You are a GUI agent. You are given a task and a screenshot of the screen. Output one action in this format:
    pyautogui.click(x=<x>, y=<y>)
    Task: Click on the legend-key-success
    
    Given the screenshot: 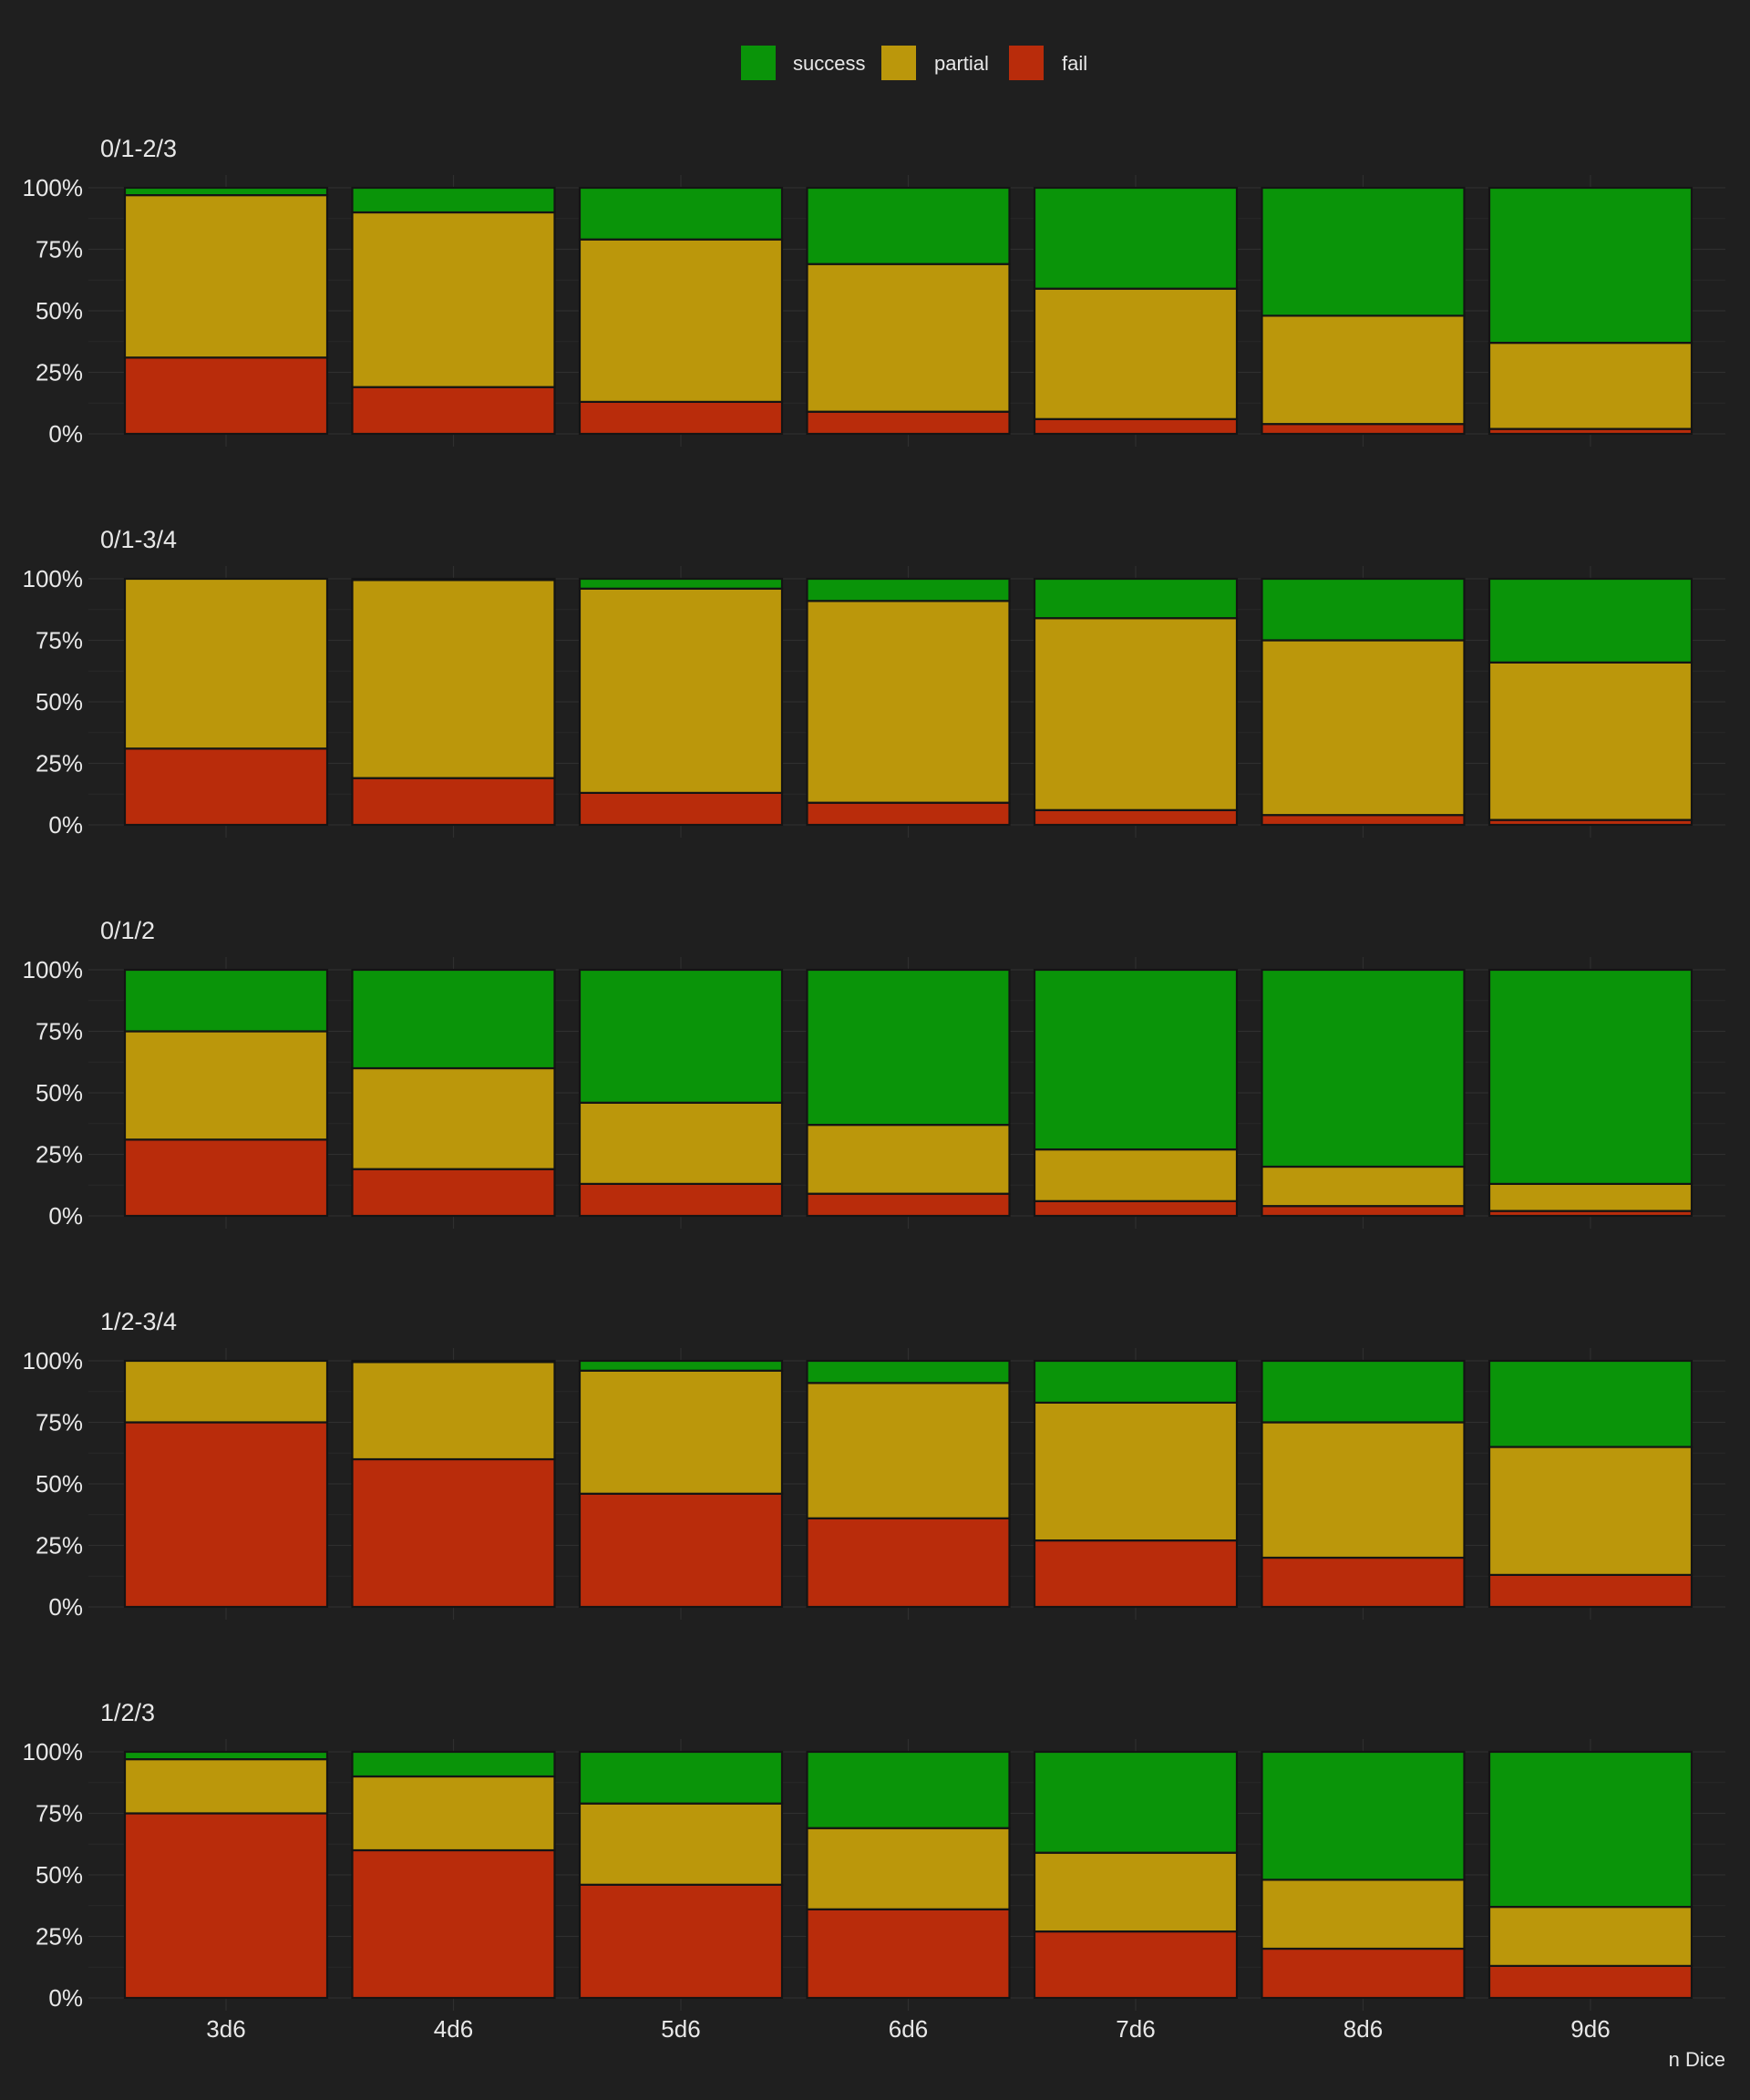 What is the action you would take?
    pyautogui.click(x=759, y=63)
    